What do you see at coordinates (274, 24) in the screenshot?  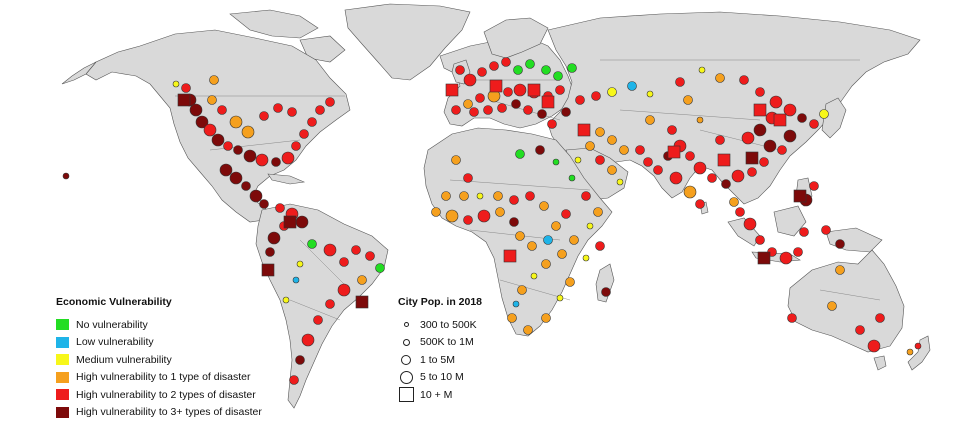 I see `arctic-islands` at bounding box center [274, 24].